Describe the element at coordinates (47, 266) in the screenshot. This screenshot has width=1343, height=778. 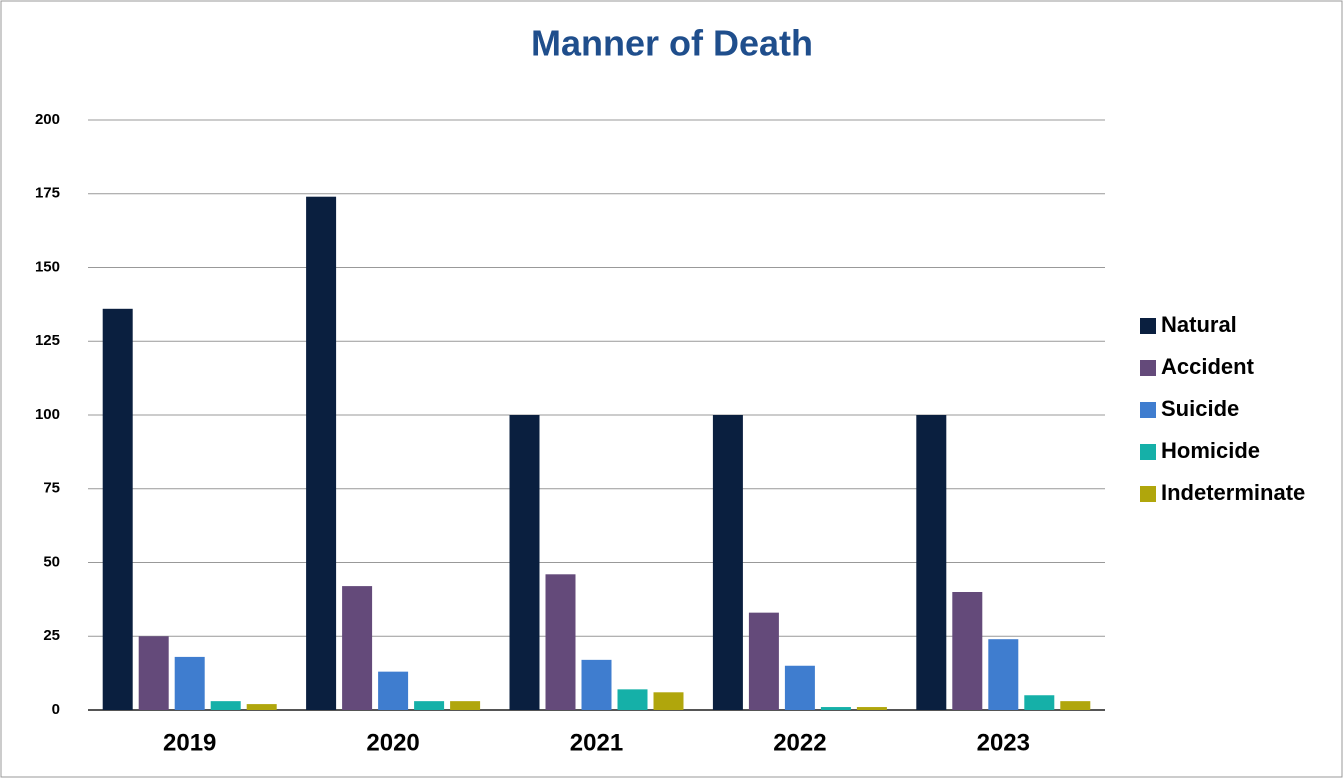
I see `y-tick-label: 150` at that location.